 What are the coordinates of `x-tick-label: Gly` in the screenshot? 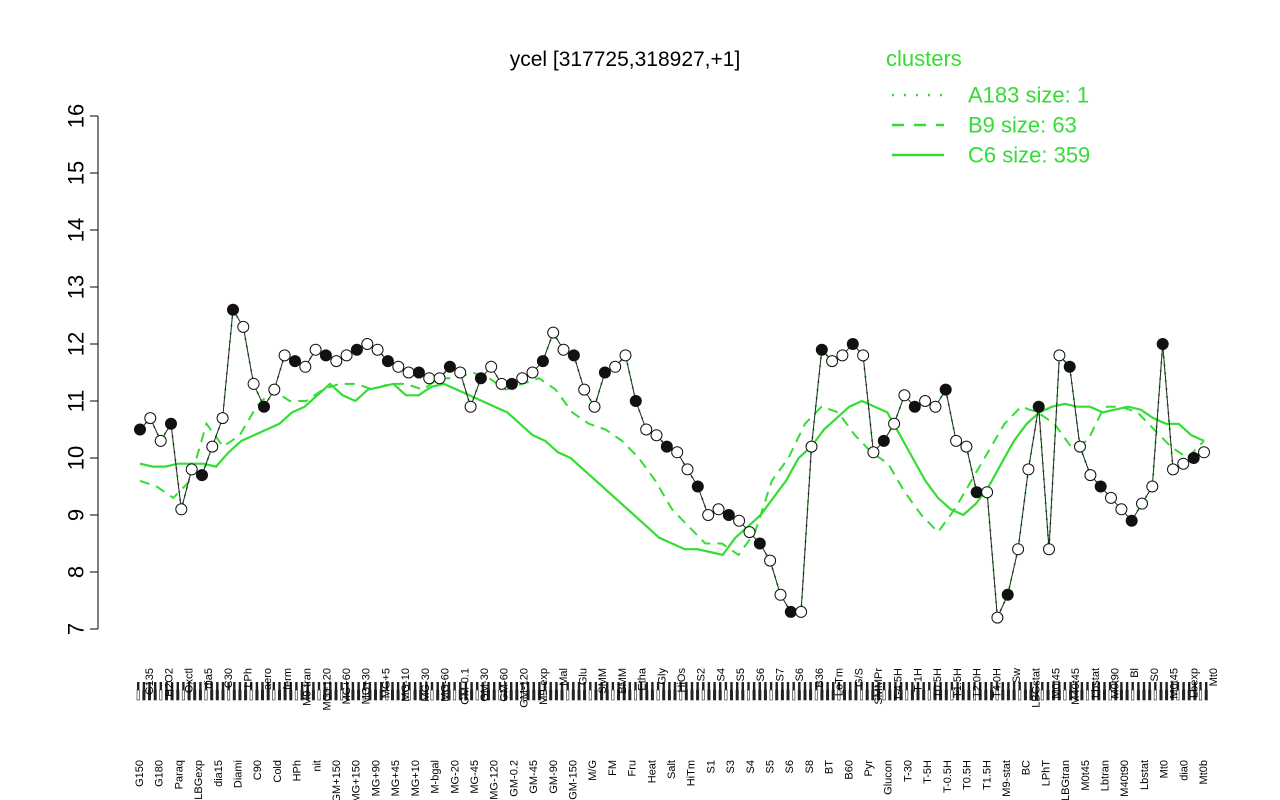 It's located at (662, 676).